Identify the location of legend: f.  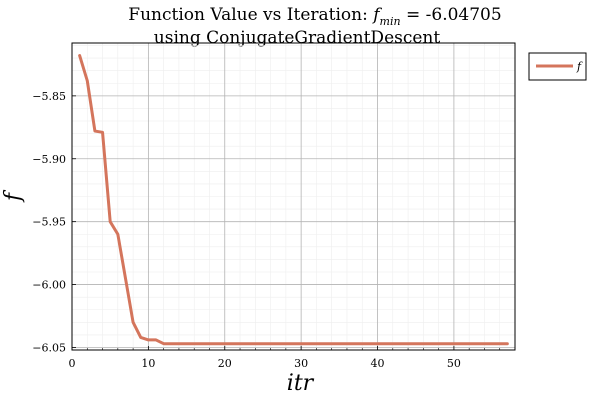
(557, 66).